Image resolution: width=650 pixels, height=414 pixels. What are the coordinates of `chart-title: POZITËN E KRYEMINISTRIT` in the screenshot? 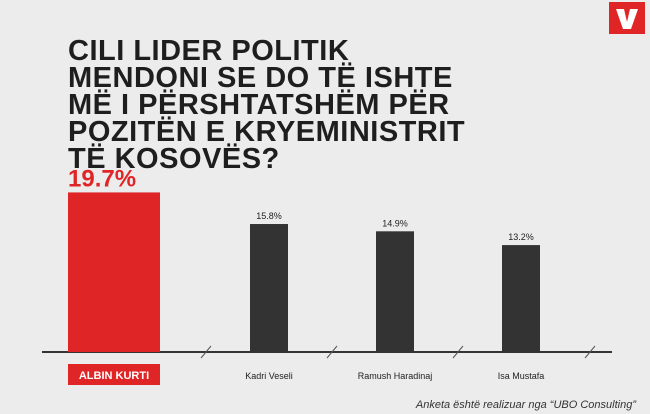 It's located at (266, 131).